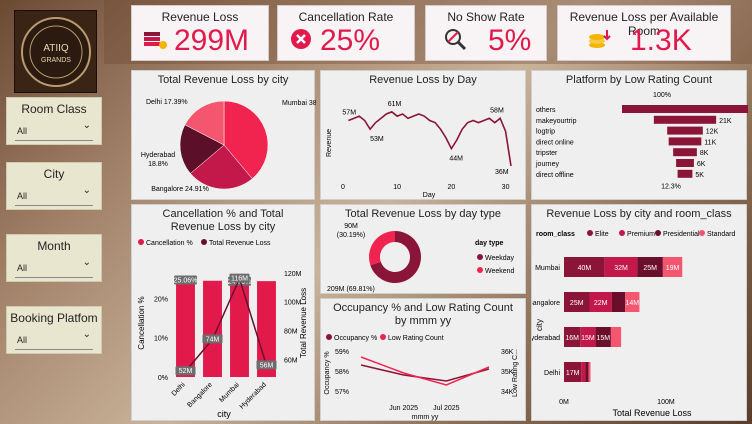  I want to click on data-label: 44M, so click(456, 159).